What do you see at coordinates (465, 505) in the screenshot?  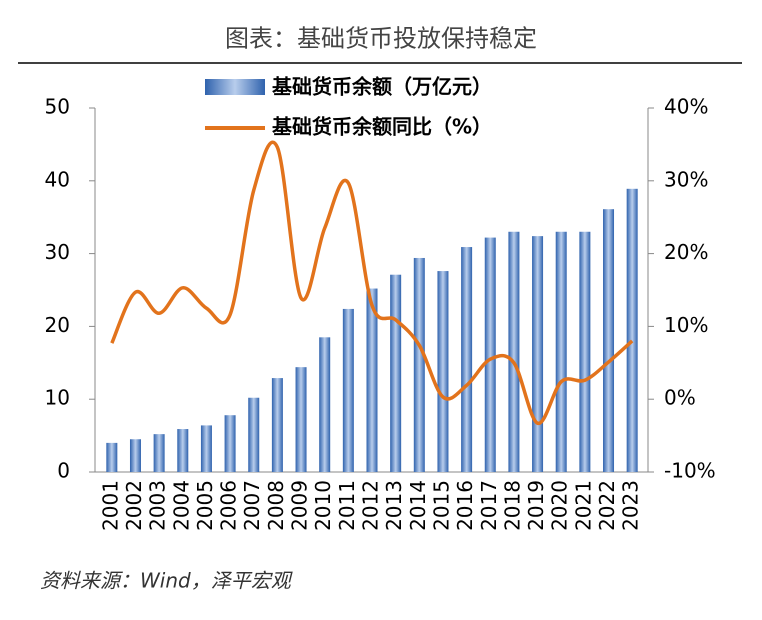 I see `x-tick-label: 2016` at bounding box center [465, 505].